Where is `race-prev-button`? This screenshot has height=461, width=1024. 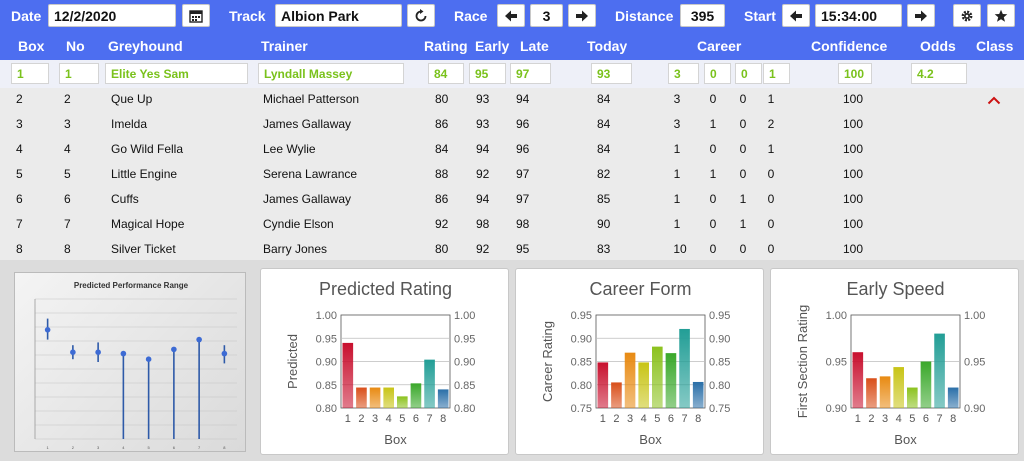
race-prev-button is located at coordinates (511, 15).